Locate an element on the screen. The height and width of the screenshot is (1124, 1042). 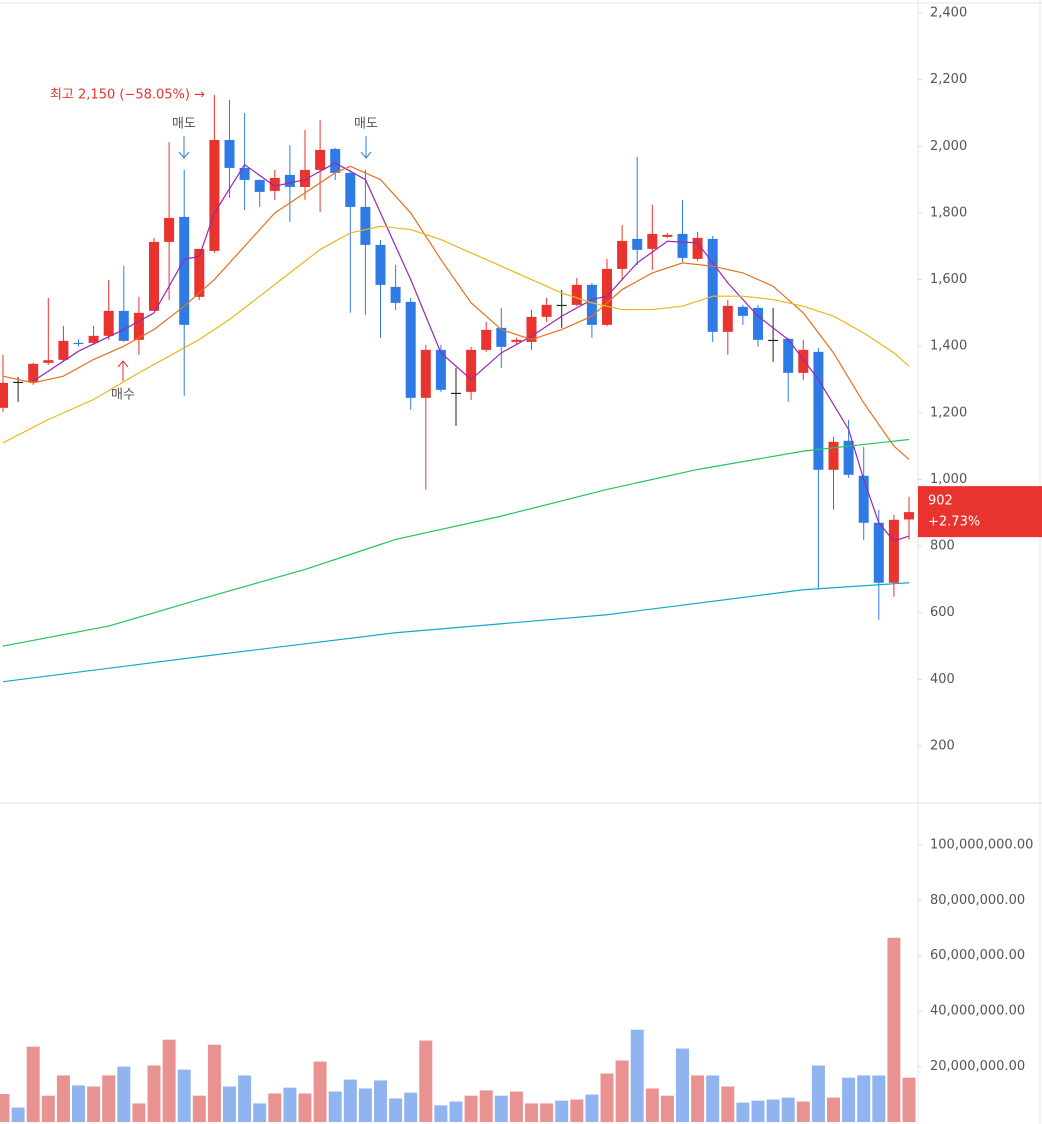
y-tick-label: 60,000,000.00 is located at coordinates (977, 955).